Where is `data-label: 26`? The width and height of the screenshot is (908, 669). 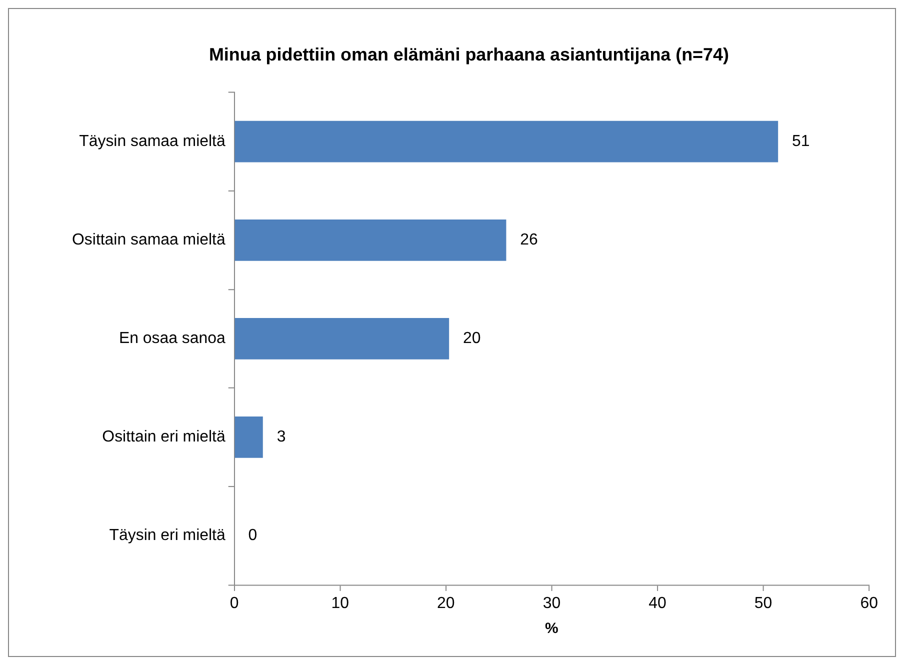 data-label: 26 is located at coordinates (529, 240).